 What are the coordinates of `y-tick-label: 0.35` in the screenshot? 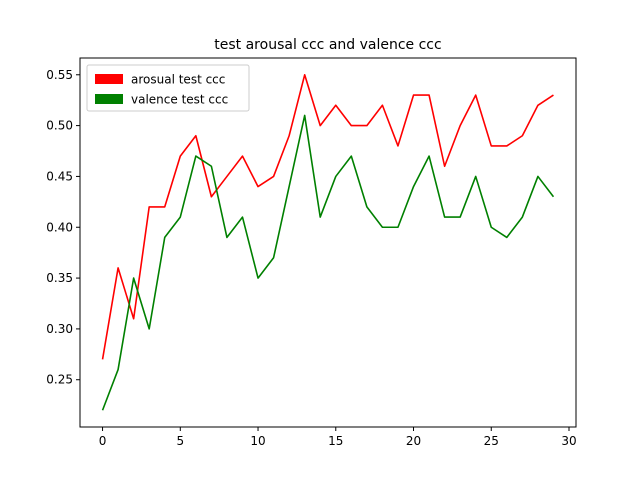 It's located at (59, 278).